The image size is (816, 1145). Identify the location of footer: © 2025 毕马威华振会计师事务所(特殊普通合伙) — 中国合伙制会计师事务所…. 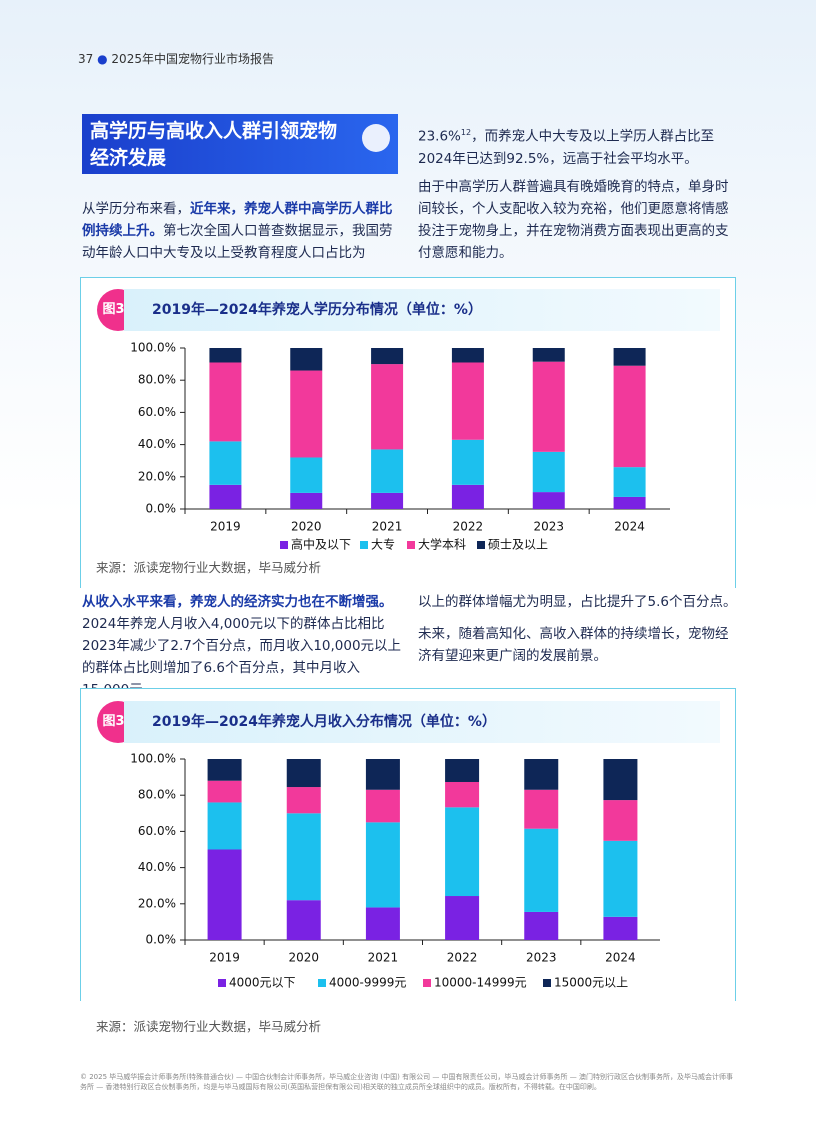
(406, 1082).